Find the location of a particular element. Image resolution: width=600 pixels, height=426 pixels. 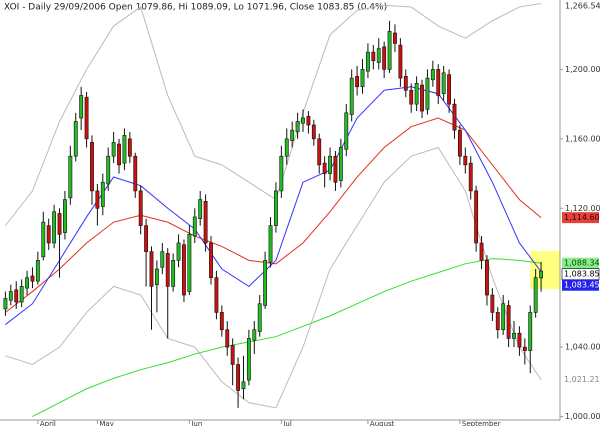

y-tick-label: 1,120.00 is located at coordinates (582, 208).